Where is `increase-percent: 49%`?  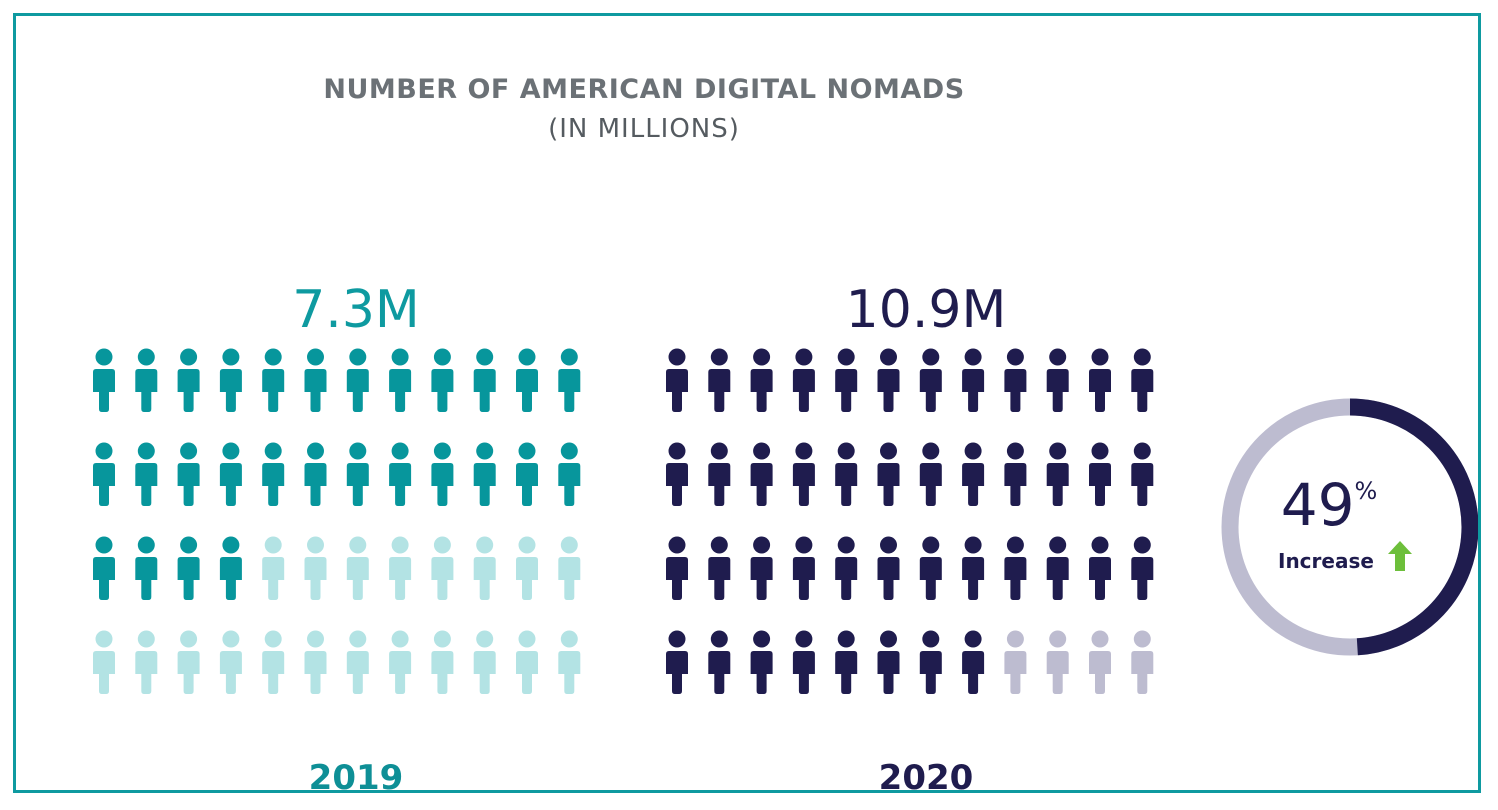
increase-percent: 49% is located at coordinates (1329, 505).